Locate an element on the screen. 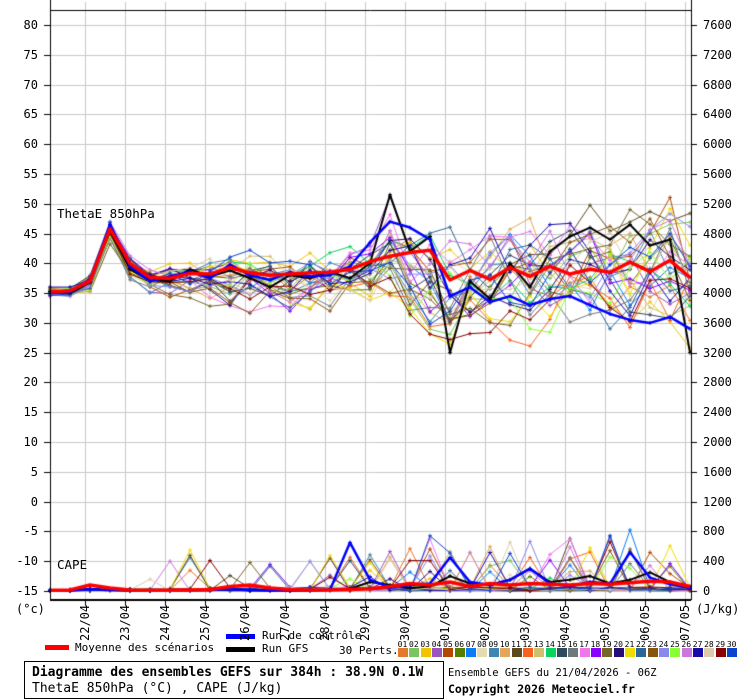  left-axis-tick: 45 is located at coordinates (30, 233).